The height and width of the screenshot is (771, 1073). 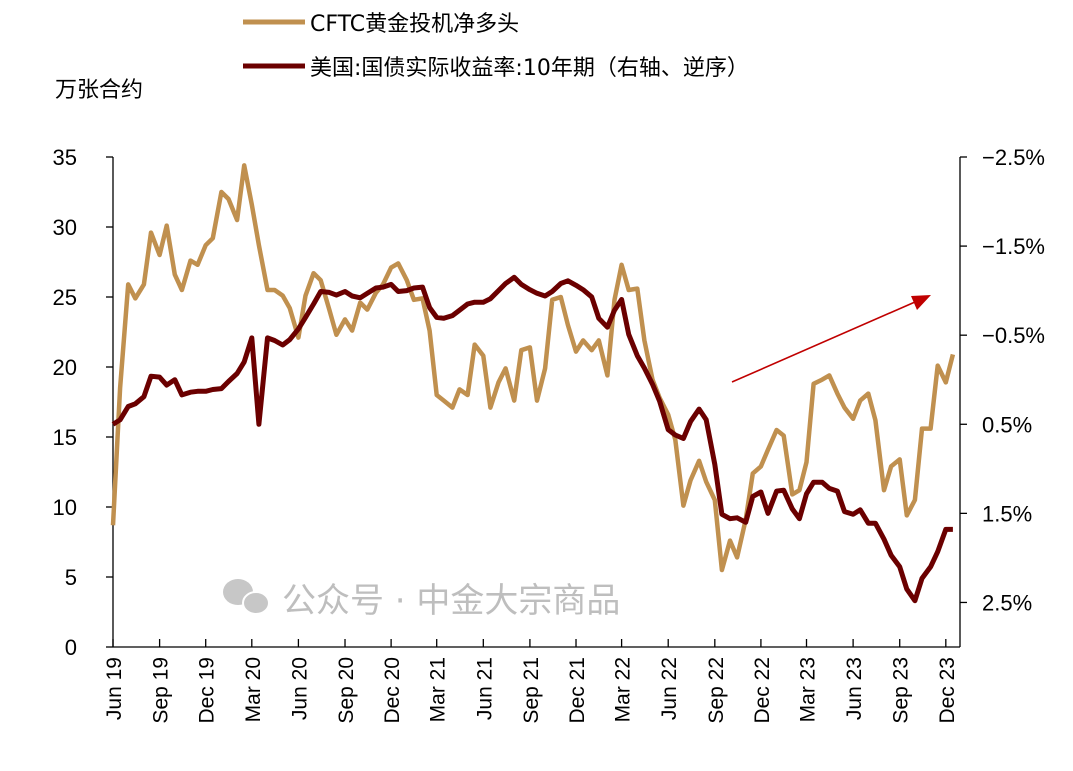 What do you see at coordinates (414, 24) in the screenshot?
I see `legend-label-gold: CFTC黄金投机净多头` at bounding box center [414, 24].